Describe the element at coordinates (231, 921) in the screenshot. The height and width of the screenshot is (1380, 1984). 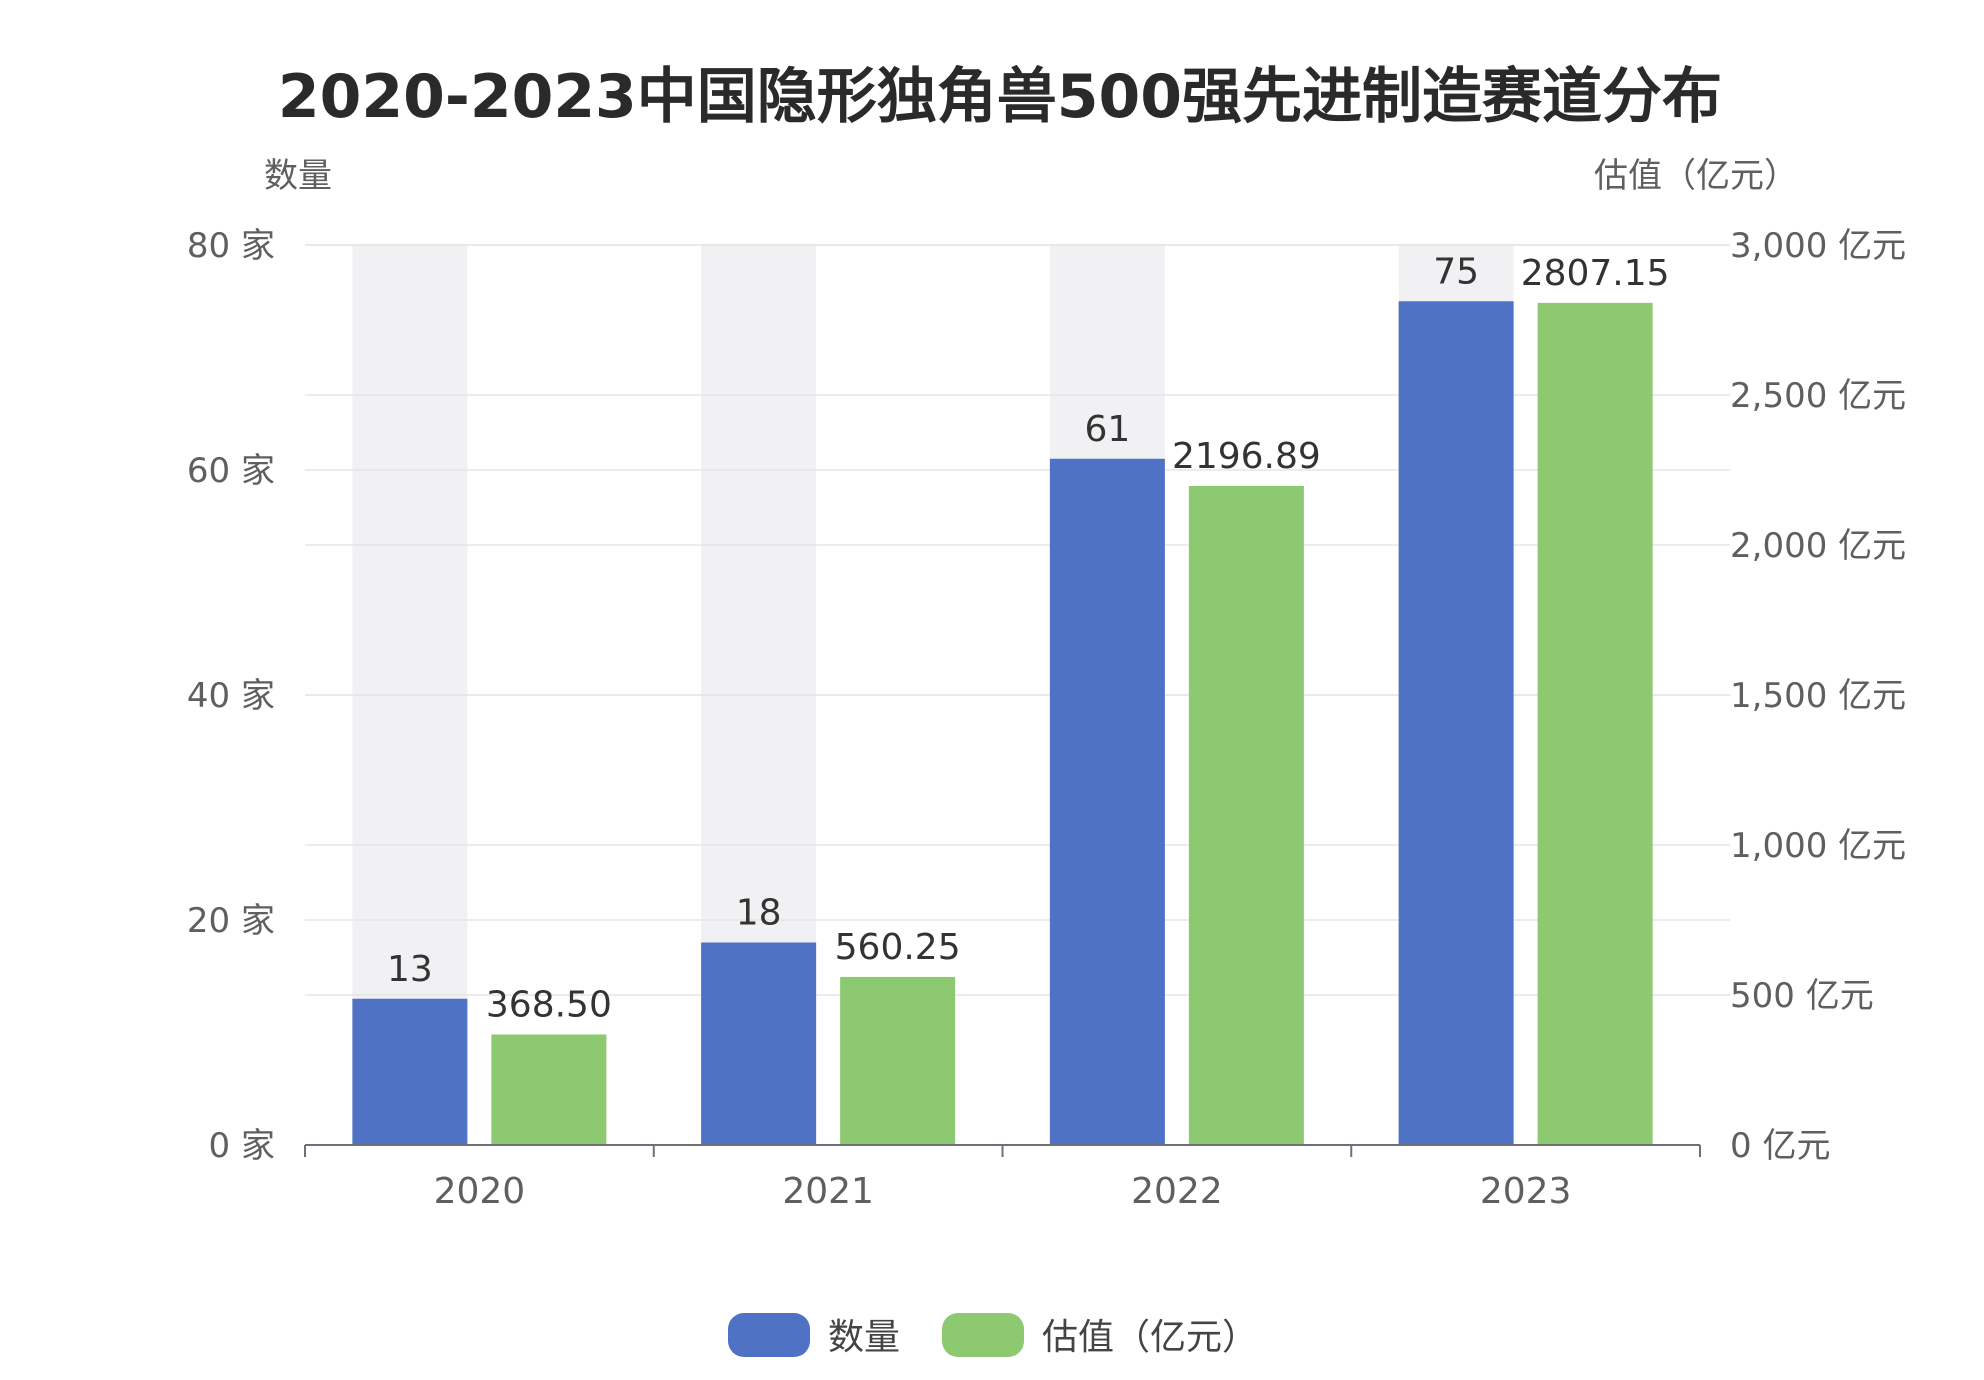
I see `left-tick-label: 20 家` at that location.